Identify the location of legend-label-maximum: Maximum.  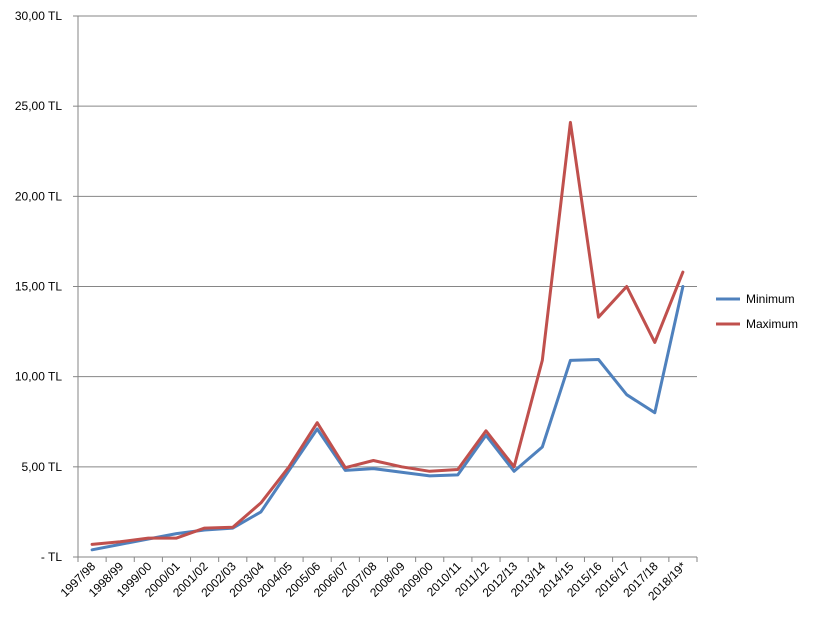
(772, 324).